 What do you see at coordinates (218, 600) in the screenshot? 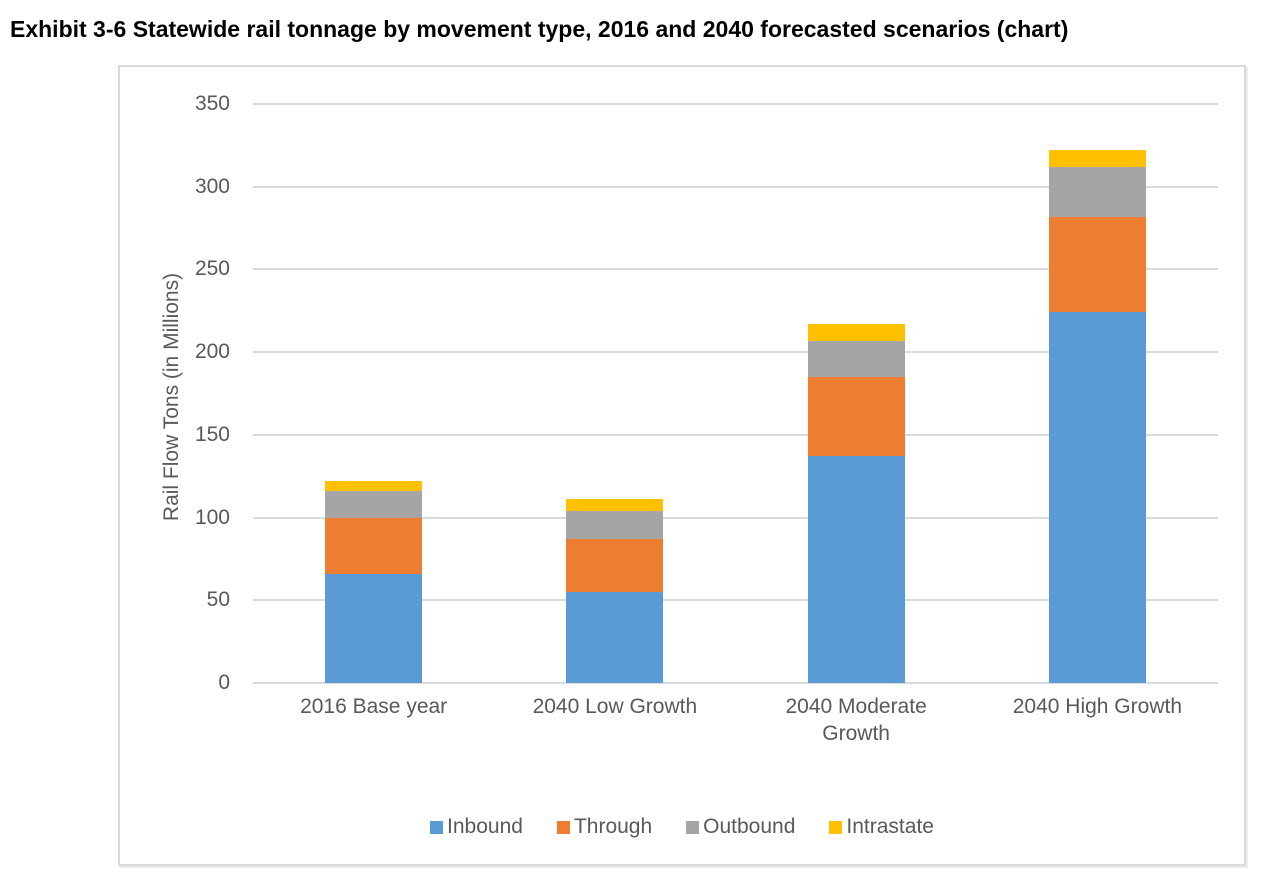
I see `y-tick-label-50: 50` at bounding box center [218, 600].